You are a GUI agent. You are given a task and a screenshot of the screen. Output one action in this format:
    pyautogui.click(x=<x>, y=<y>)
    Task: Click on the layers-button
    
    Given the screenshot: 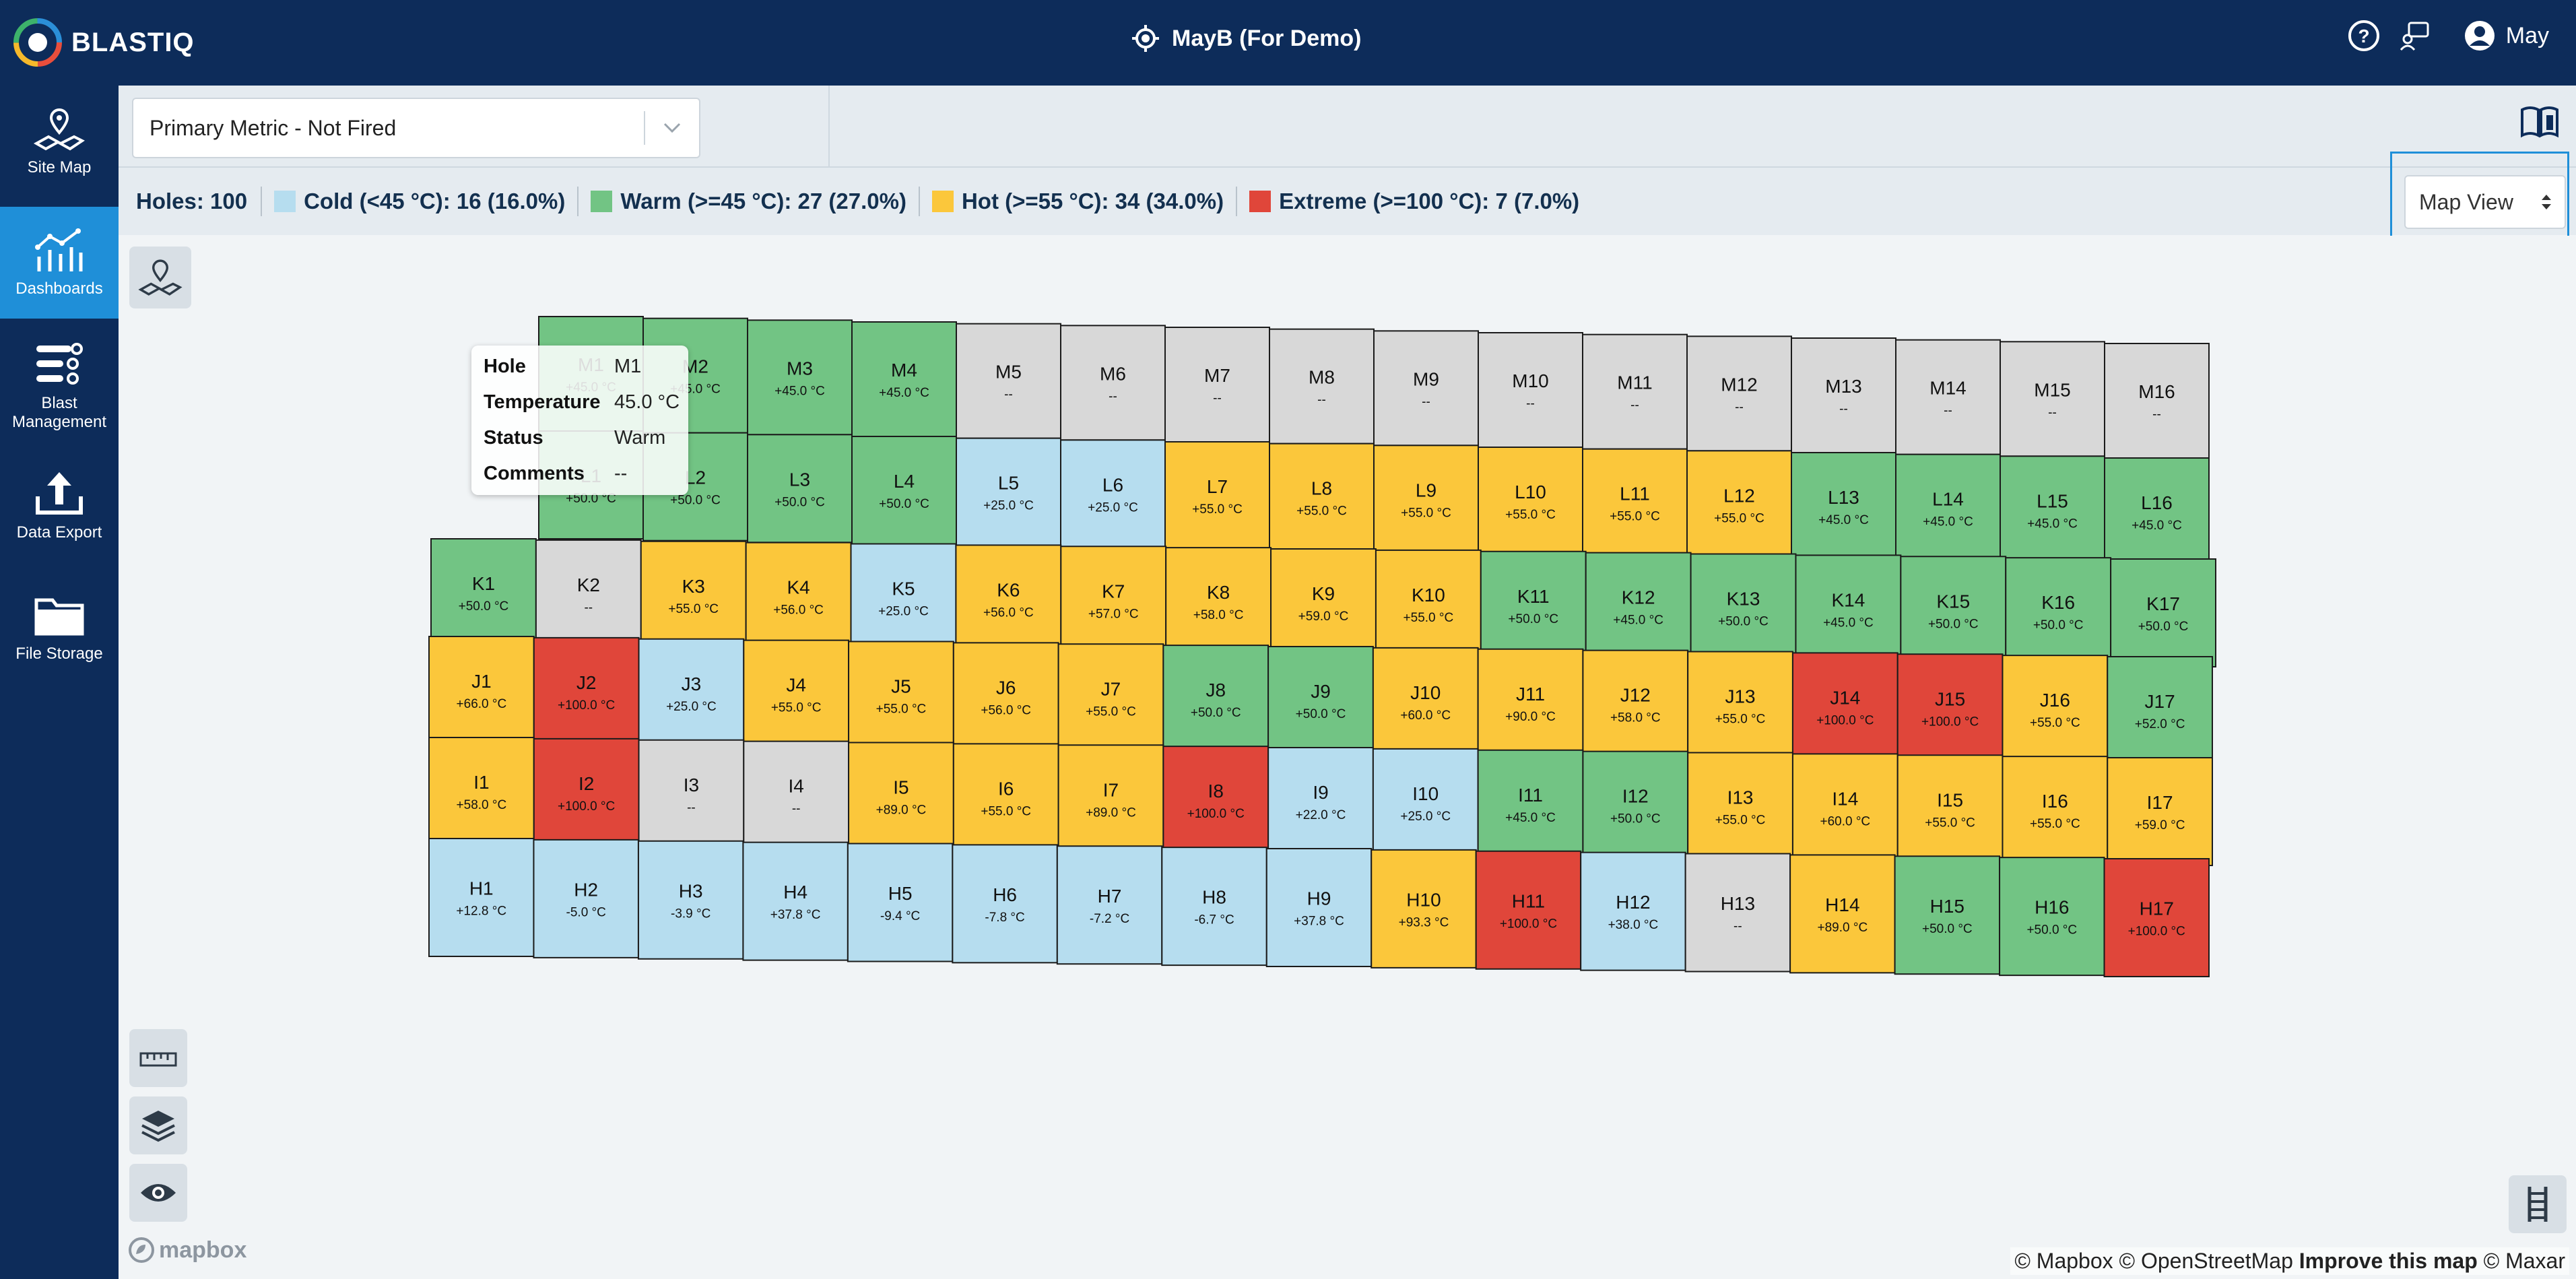 What is the action you would take?
    pyautogui.click(x=158, y=1125)
    